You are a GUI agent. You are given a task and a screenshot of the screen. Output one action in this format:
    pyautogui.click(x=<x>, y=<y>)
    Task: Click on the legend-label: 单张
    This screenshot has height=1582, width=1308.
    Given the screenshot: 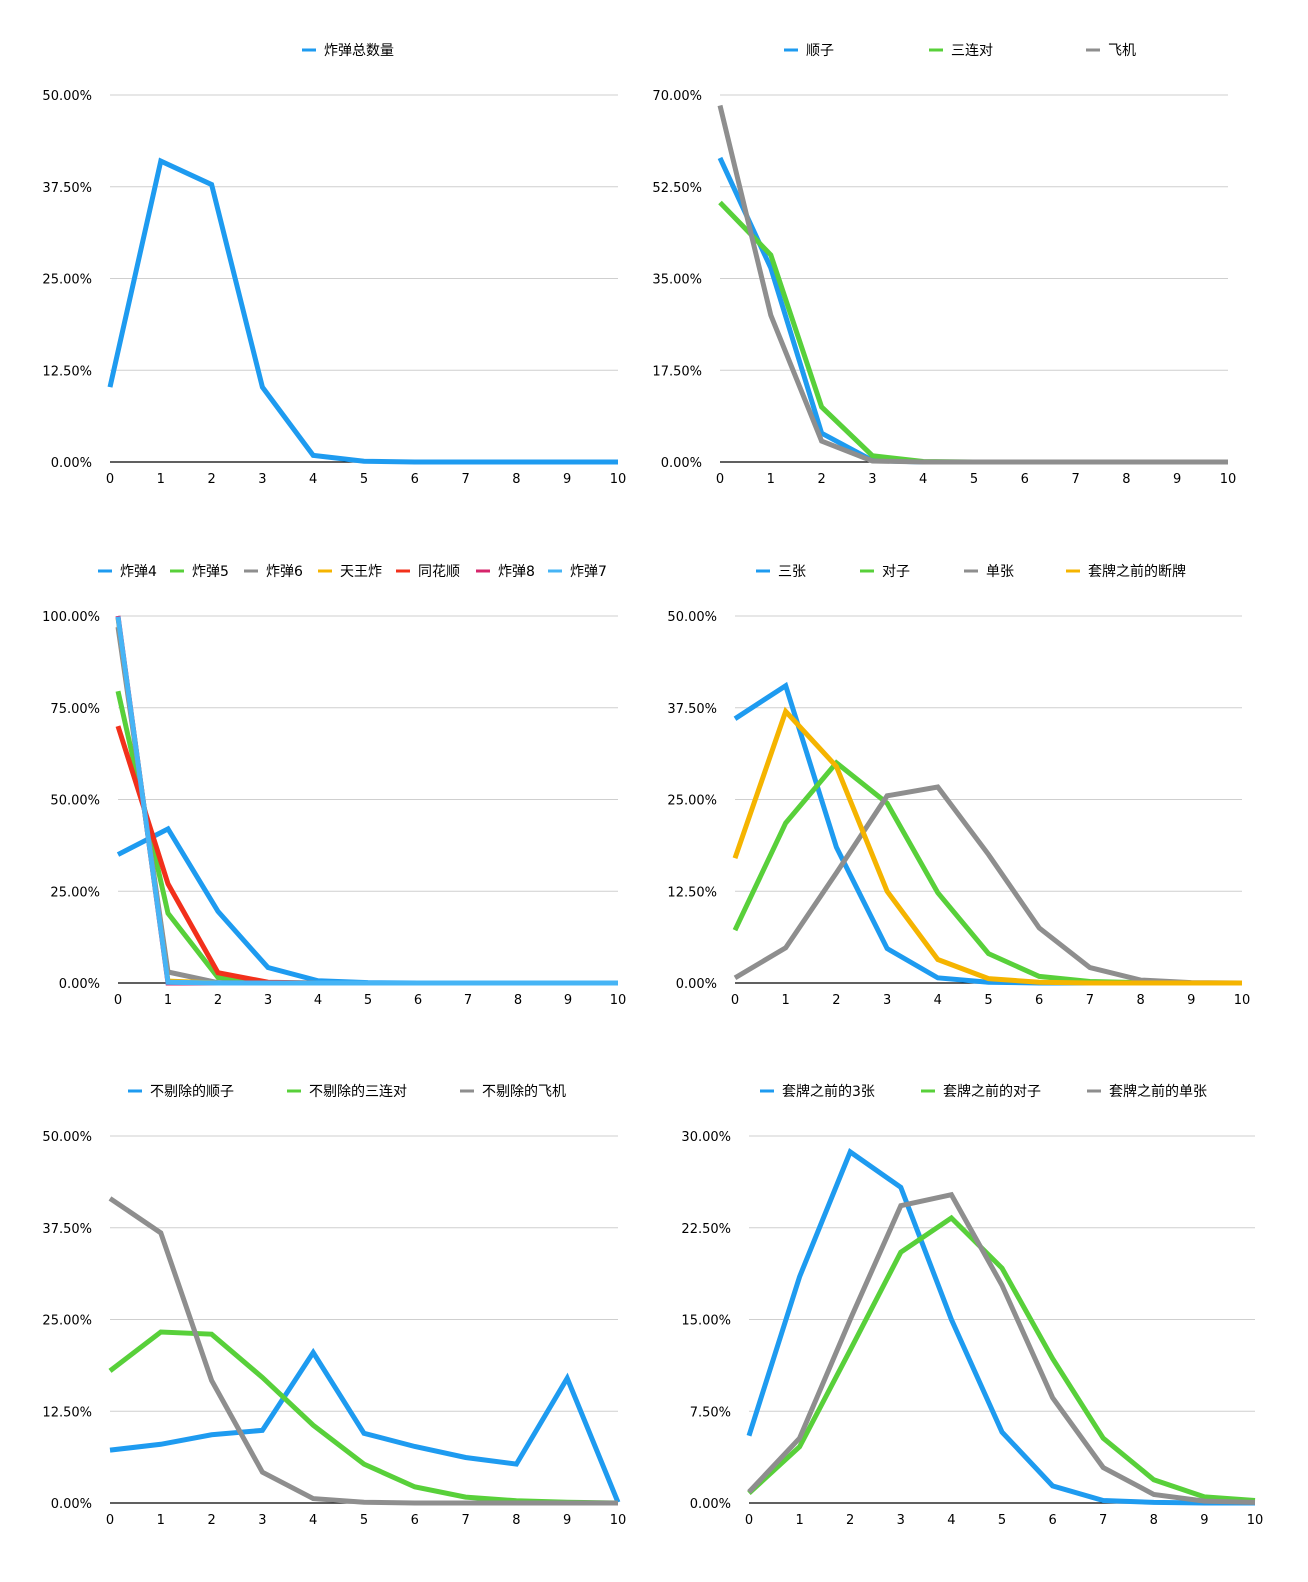 What is the action you would take?
    pyautogui.click(x=1000, y=572)
    